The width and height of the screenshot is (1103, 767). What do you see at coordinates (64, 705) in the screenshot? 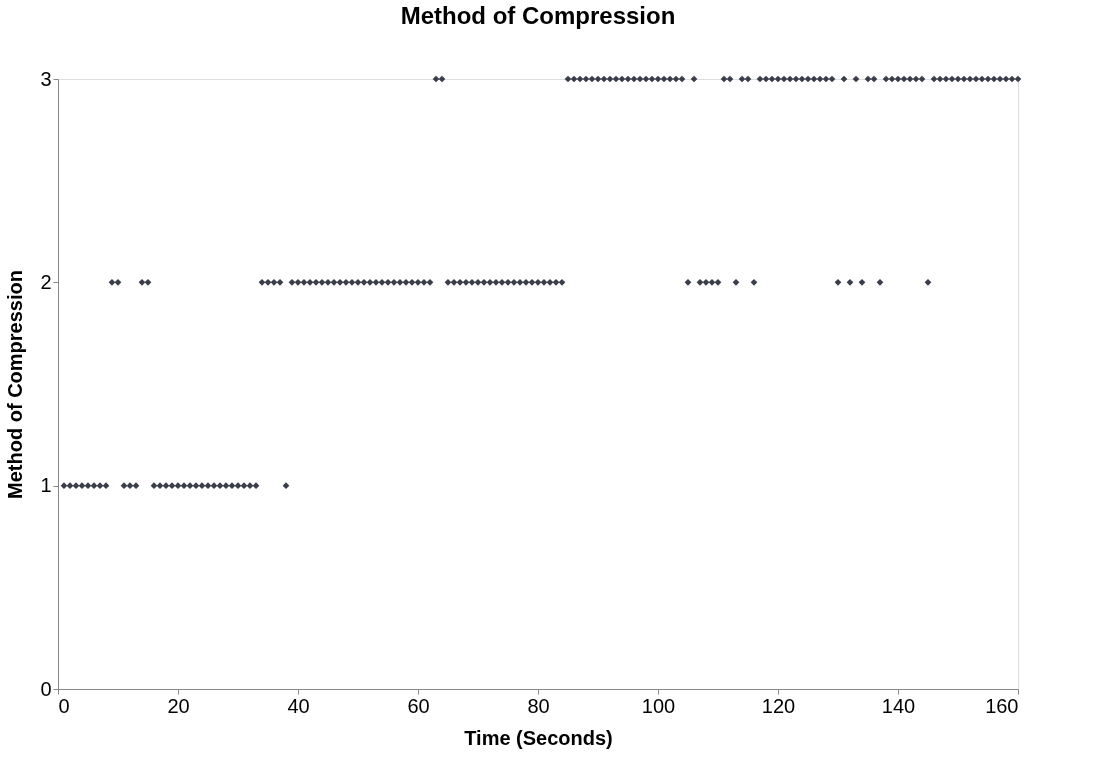
I see `x-tick-label: 0` at bounding box center [64, 705].